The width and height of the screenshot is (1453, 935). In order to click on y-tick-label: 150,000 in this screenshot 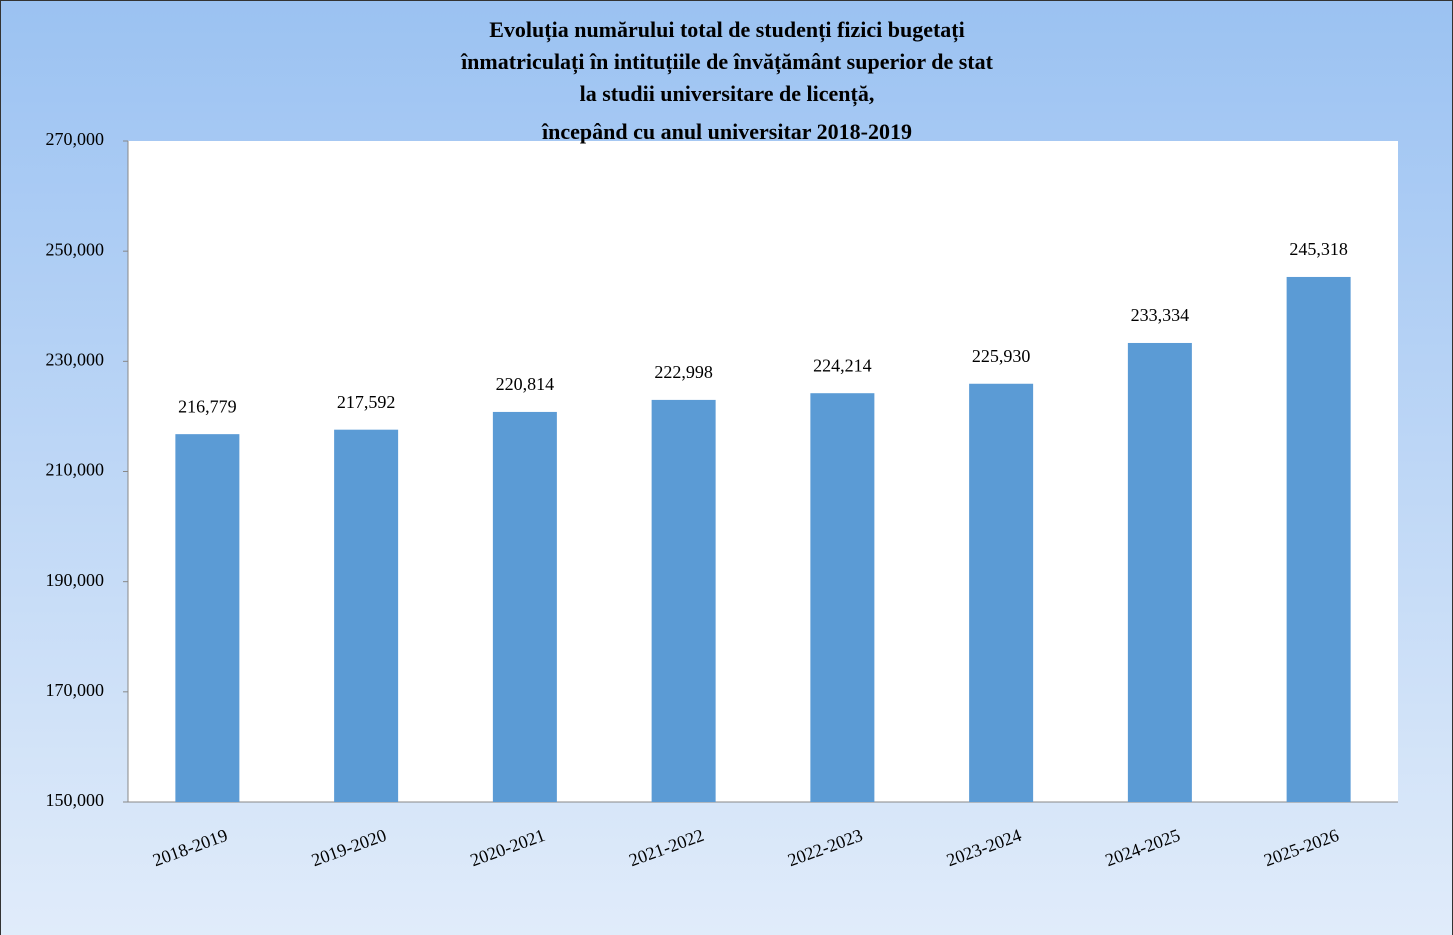, I will do `click(75, 800)`.